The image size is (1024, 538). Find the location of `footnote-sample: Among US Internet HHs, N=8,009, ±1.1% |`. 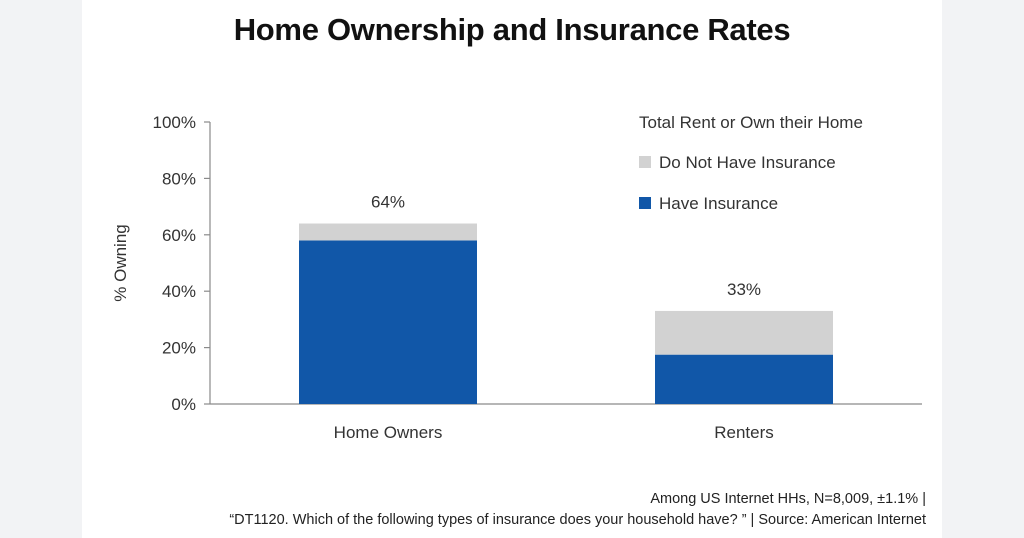

footnote-sample: Among US Internet HHs, N=8,009, ±1.1% | is located at coordinates (788, 499).